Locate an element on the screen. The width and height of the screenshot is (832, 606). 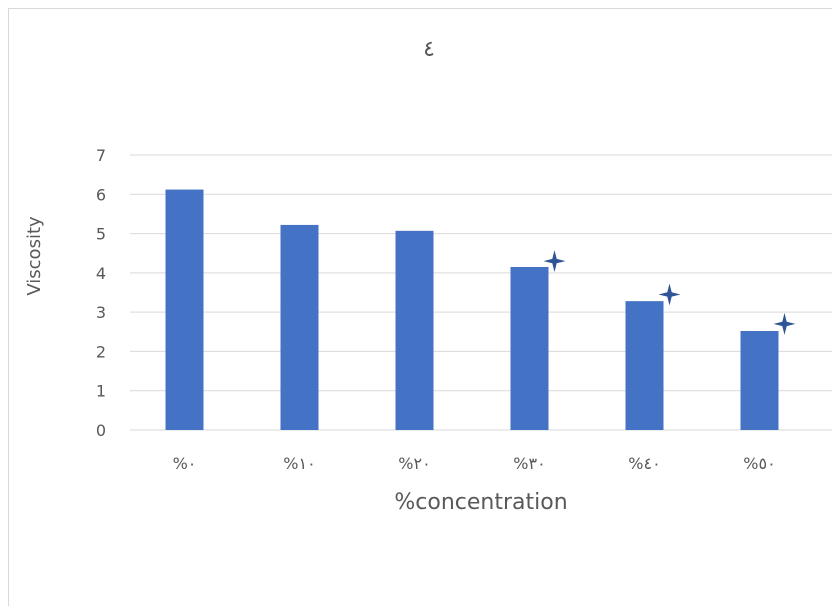
y-tick-label: 1 is located at coordinates (101, 391).